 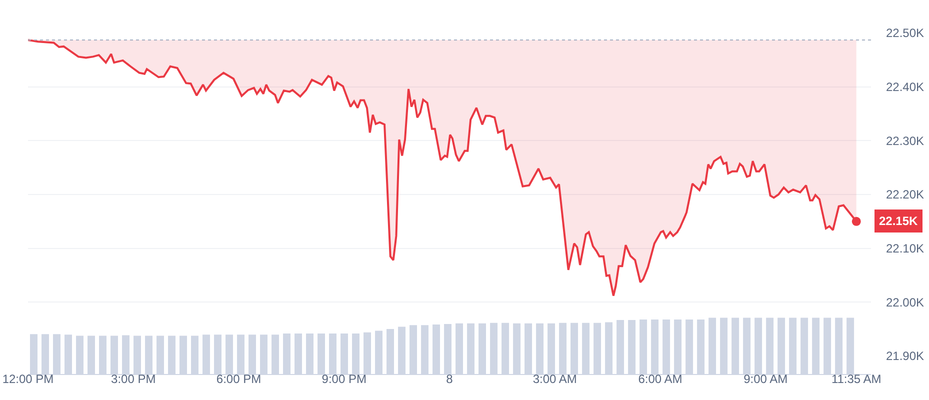 I want to click on x-tick-label: 9:00 PM, so click(x=344, y=379).